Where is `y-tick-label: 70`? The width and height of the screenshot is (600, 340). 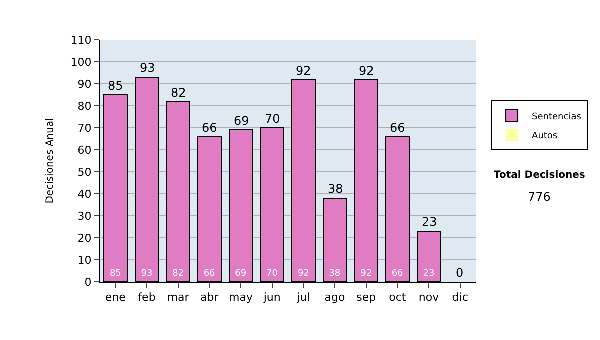 y-tick-label: 70 is located at coordinates (85, 128).